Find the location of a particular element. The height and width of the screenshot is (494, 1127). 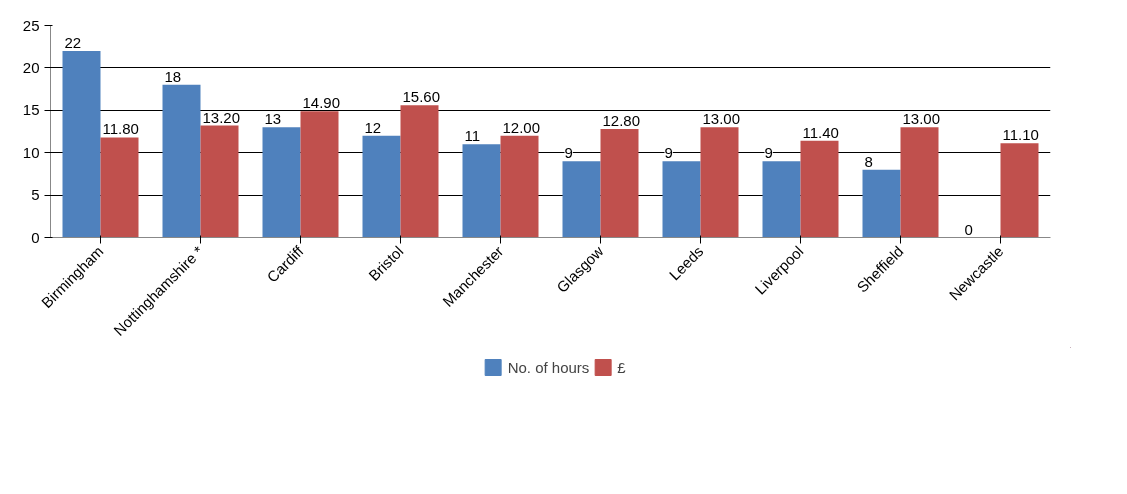

data-label: 15.60 is located at coordinates (421, 97).